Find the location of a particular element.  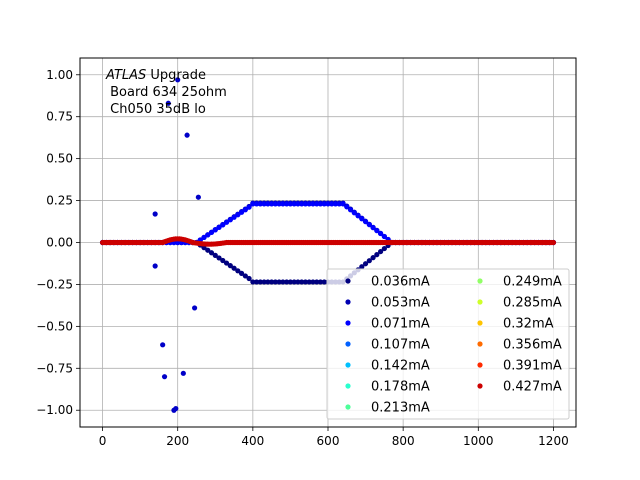

x-tick-label: 1200 is located at coordinates (553, 441).